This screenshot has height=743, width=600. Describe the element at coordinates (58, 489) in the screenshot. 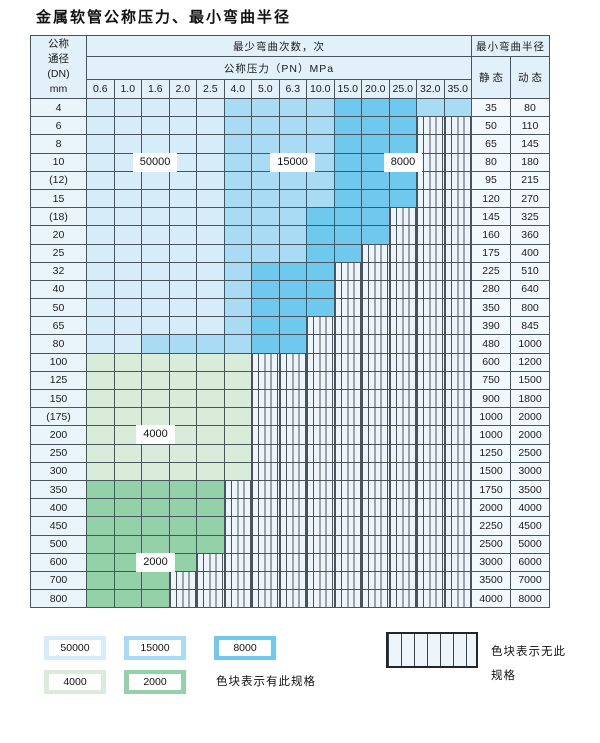

I see `dn-cell: 350` at that location.